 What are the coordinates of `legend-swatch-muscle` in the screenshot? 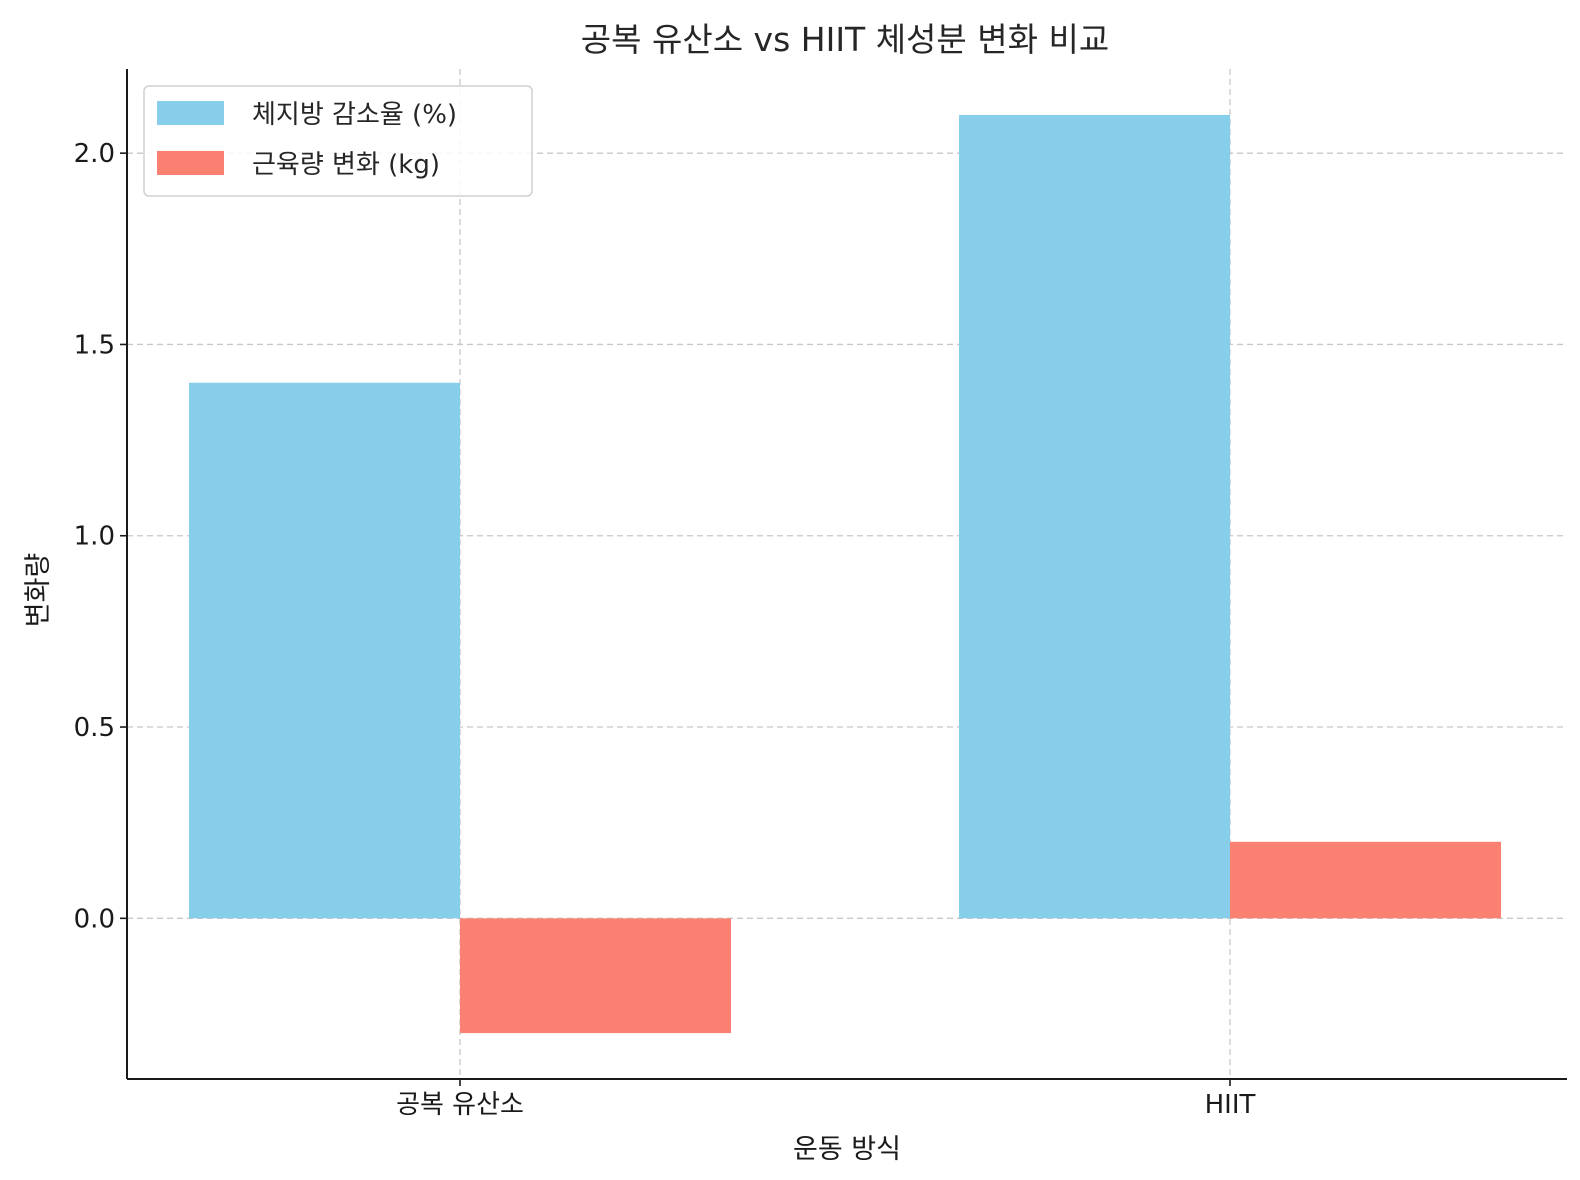 It's located at (190, 163).